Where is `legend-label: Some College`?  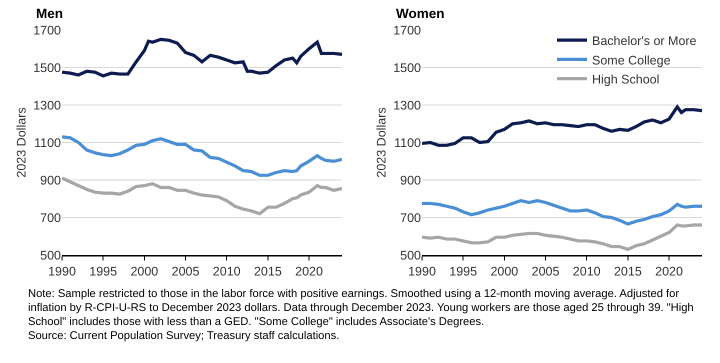 legend-label: Some College is located at coordinates (631, 60).